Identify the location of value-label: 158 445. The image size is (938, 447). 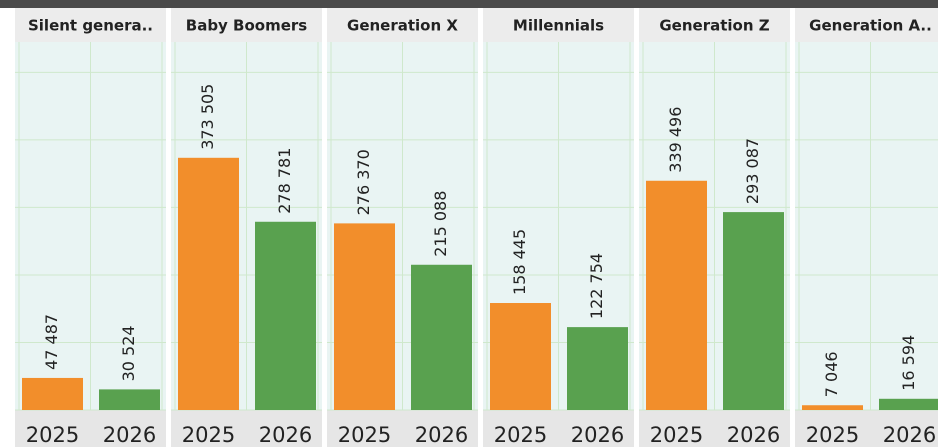
(519, 262).